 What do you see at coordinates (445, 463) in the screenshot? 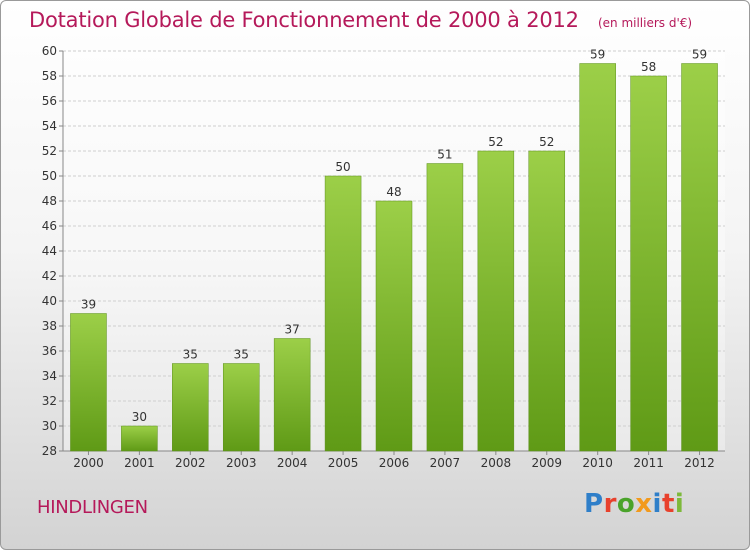
I see `x-tick-label: 2007` at bounding box center [445, 463].